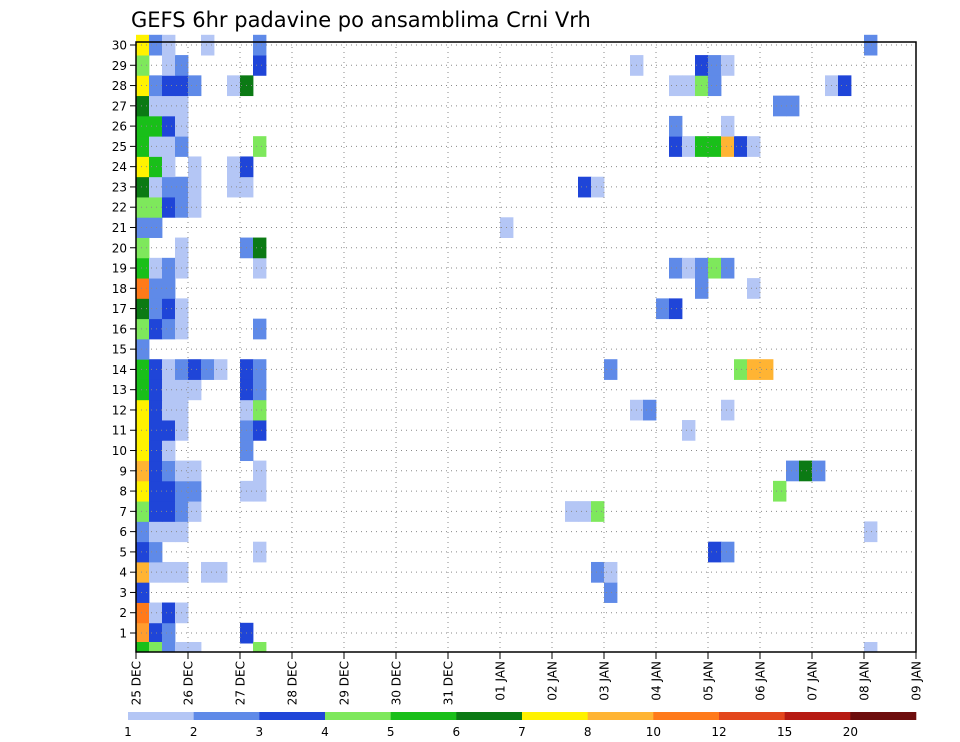 Image resolution: width=960 pixels, height=742 pixels. What do you see at coordinates (123, 613) in the screenshot?
I see `y-tick-label-2: 2` at bounding box center [123, 613].